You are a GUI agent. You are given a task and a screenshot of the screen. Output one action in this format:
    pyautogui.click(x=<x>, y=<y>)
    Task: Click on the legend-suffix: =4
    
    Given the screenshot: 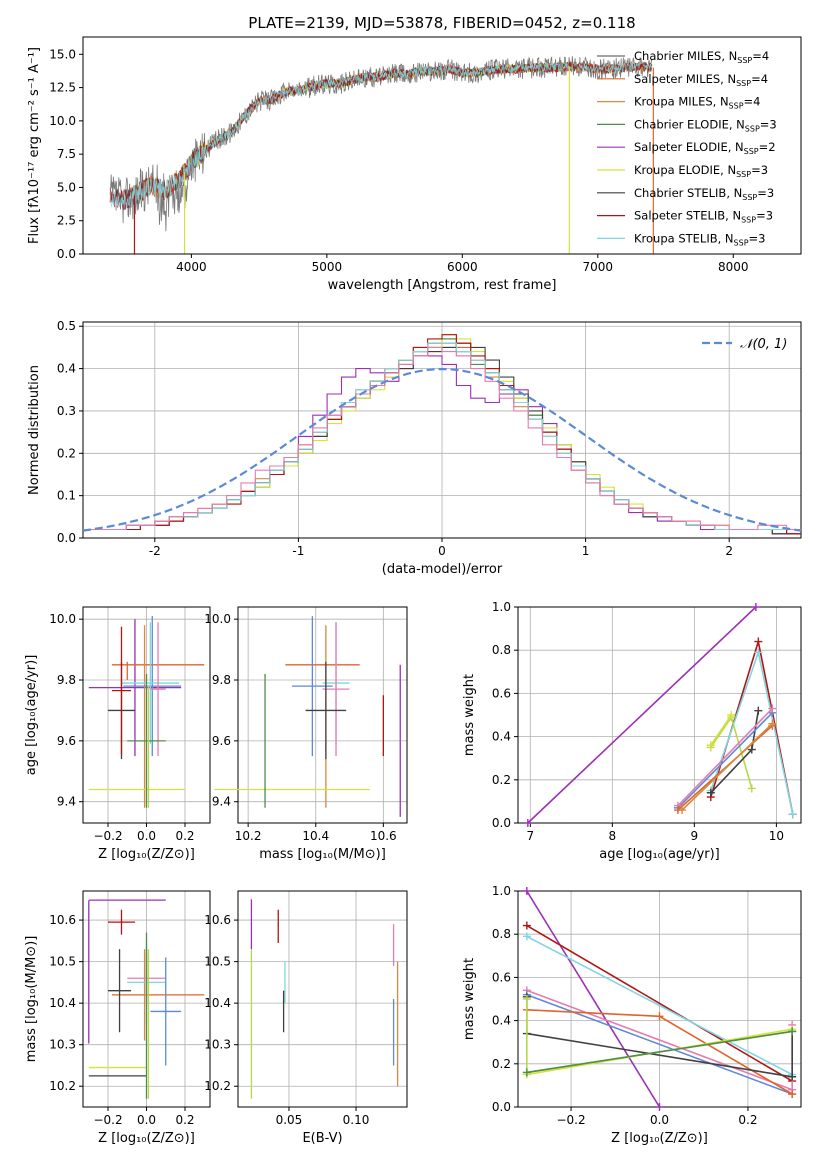 What is the action you would take?
    pyautogui.click(x=752, y=102)
    